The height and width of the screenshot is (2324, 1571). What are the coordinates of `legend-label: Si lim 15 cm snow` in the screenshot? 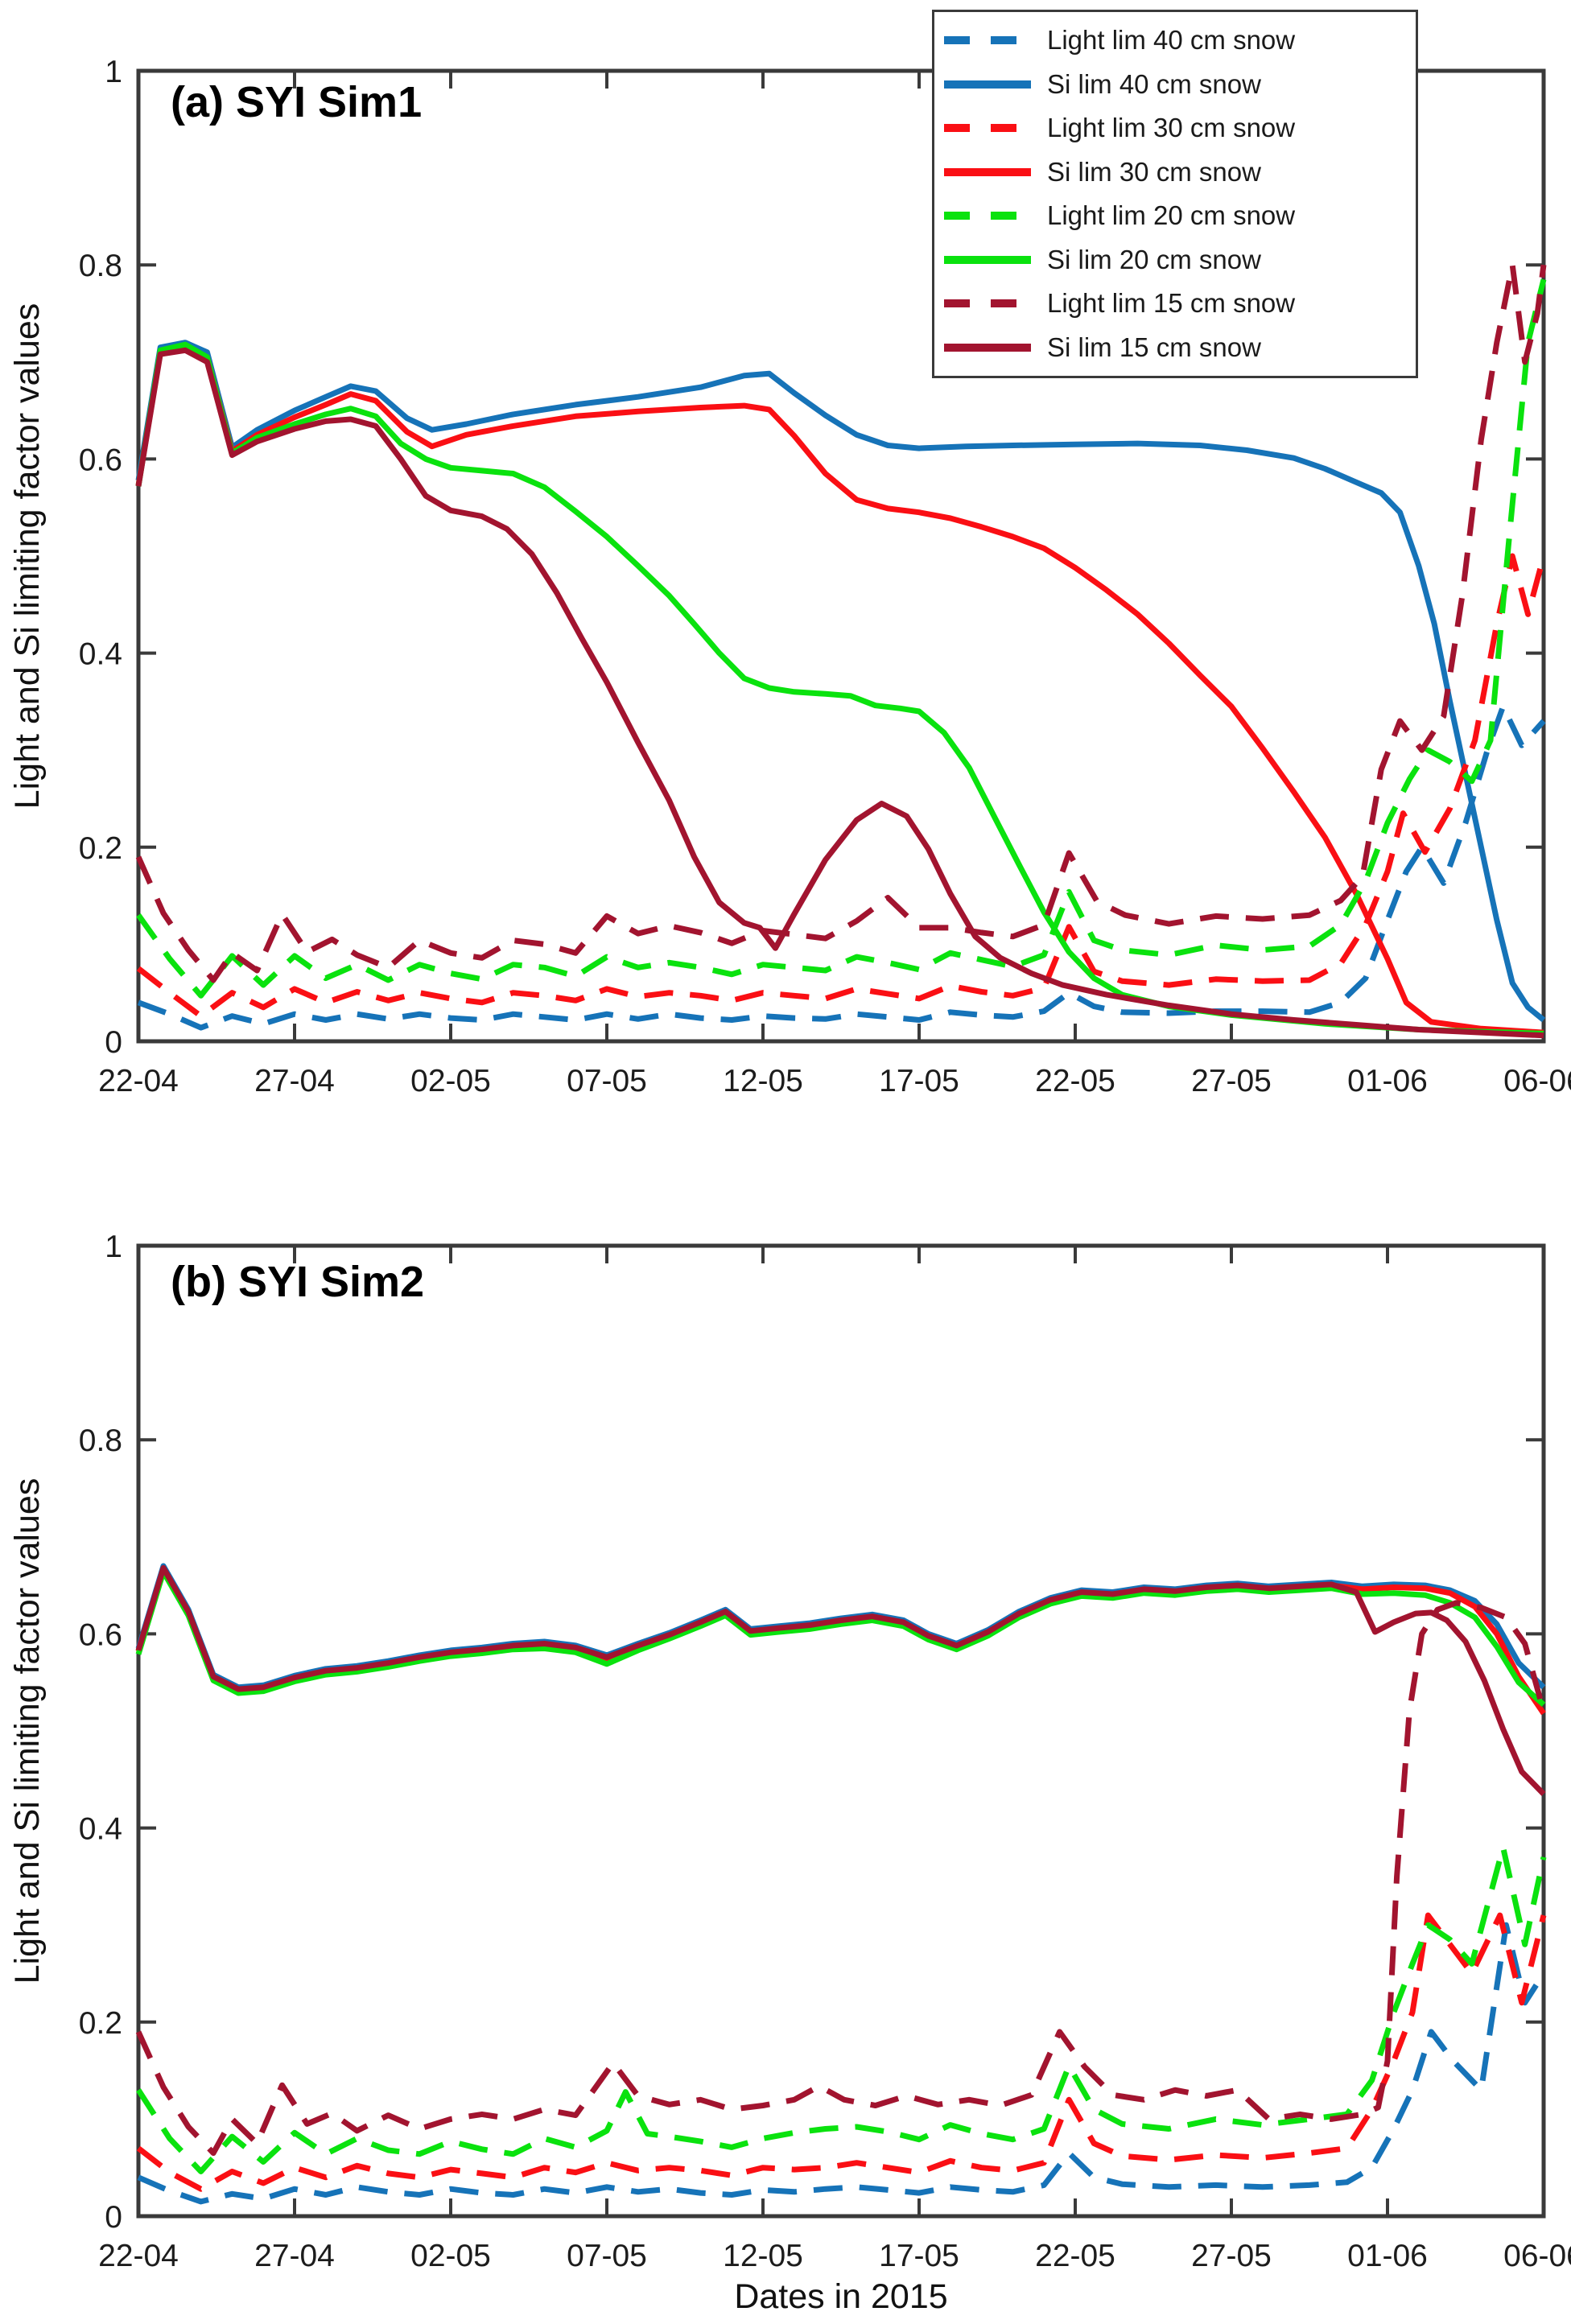 It's located at (1154, 347).